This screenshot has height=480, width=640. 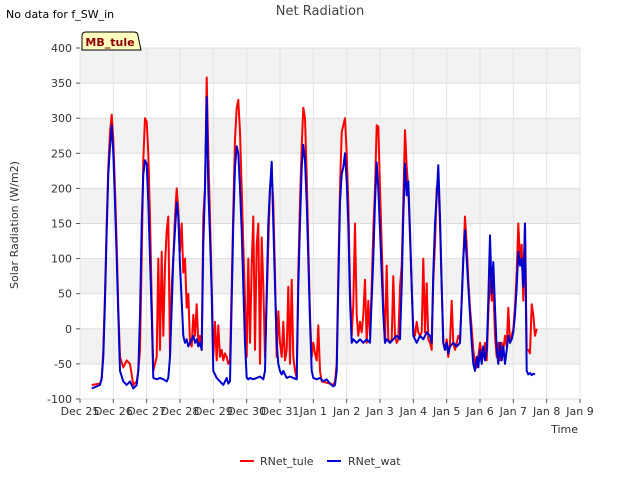 What do you see at coordinates (446, 411) in the screenshot?
I see `x-tick-label: Jan 5` at bounding box center [446, 411].